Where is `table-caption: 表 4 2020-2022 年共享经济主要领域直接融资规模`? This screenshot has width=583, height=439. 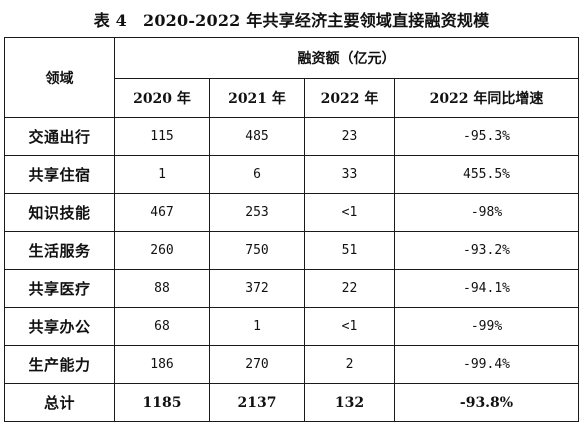
table-caption: 表 4 2020-2022 年共享经济主要领域直接融资规模 is located at coordinates (291, 19).